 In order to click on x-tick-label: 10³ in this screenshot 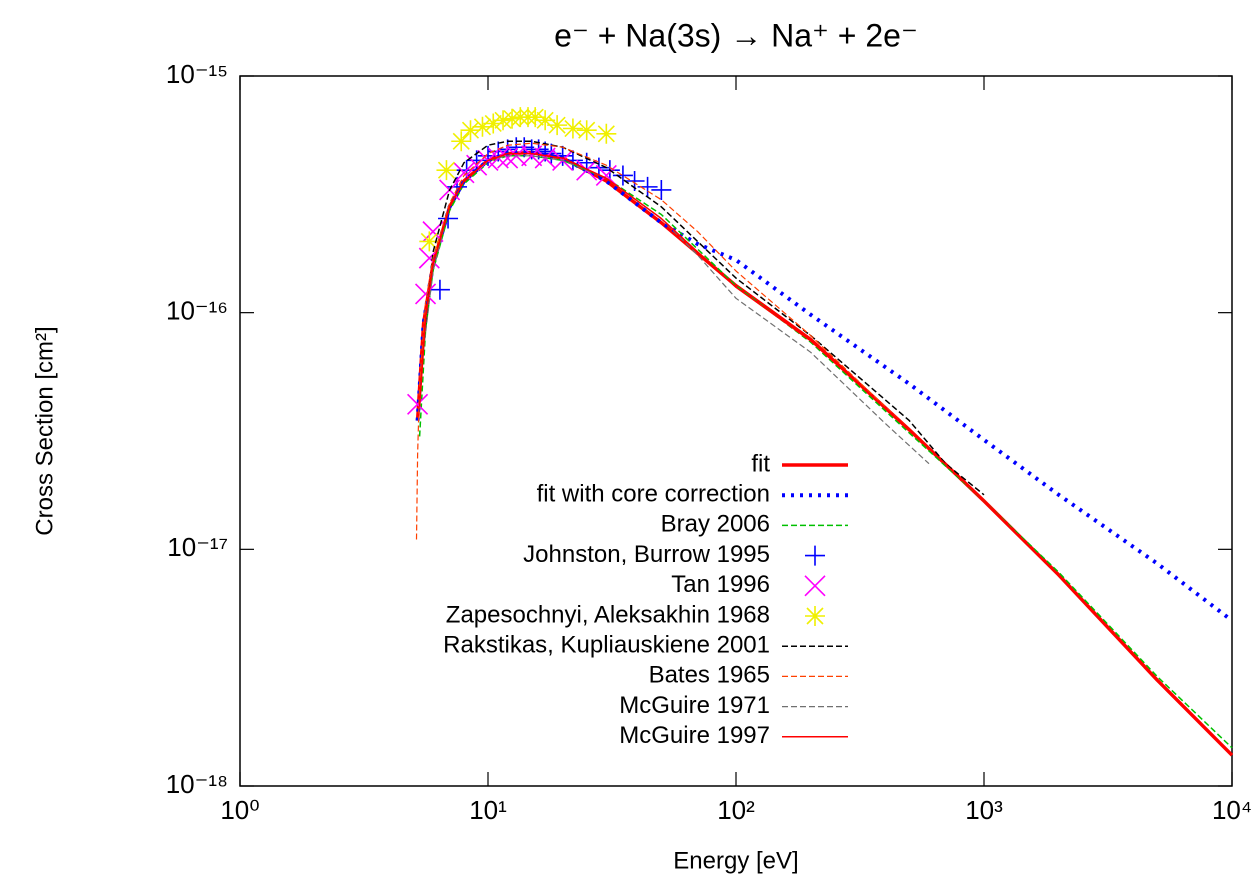, I will do `click(984, 810)`.